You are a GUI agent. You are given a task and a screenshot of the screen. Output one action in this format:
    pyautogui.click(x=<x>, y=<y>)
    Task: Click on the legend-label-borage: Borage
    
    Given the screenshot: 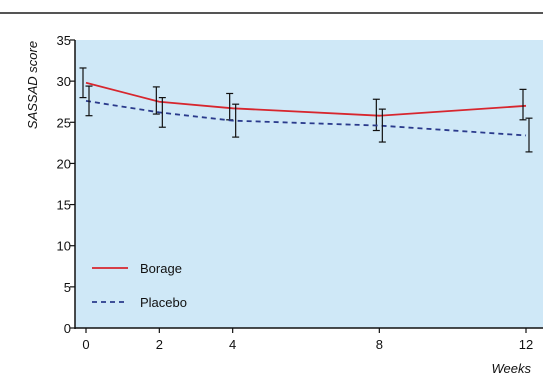 What is the action you would take?
    pyautogui.click(x=161, y=268)
    